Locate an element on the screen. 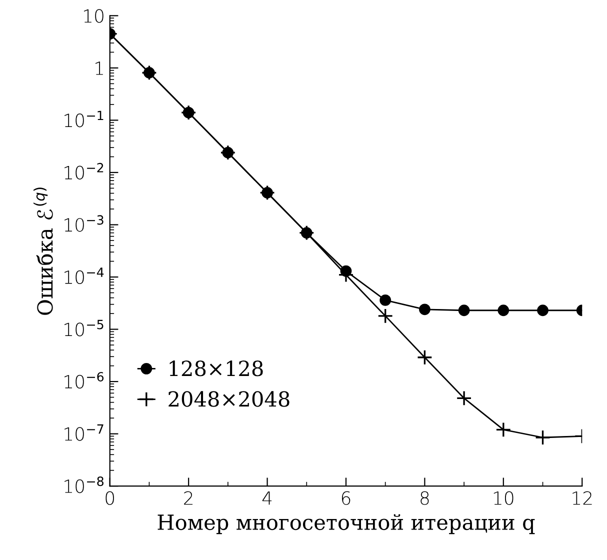 This screenshot has height=560, width=607. y-tick-label: 10$^{−8}$ is located at coordinates (84, 485).